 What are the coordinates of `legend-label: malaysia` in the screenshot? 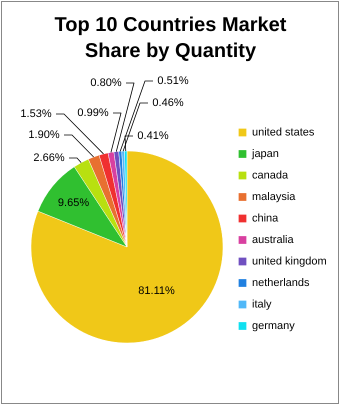 It's located at (274, 197).